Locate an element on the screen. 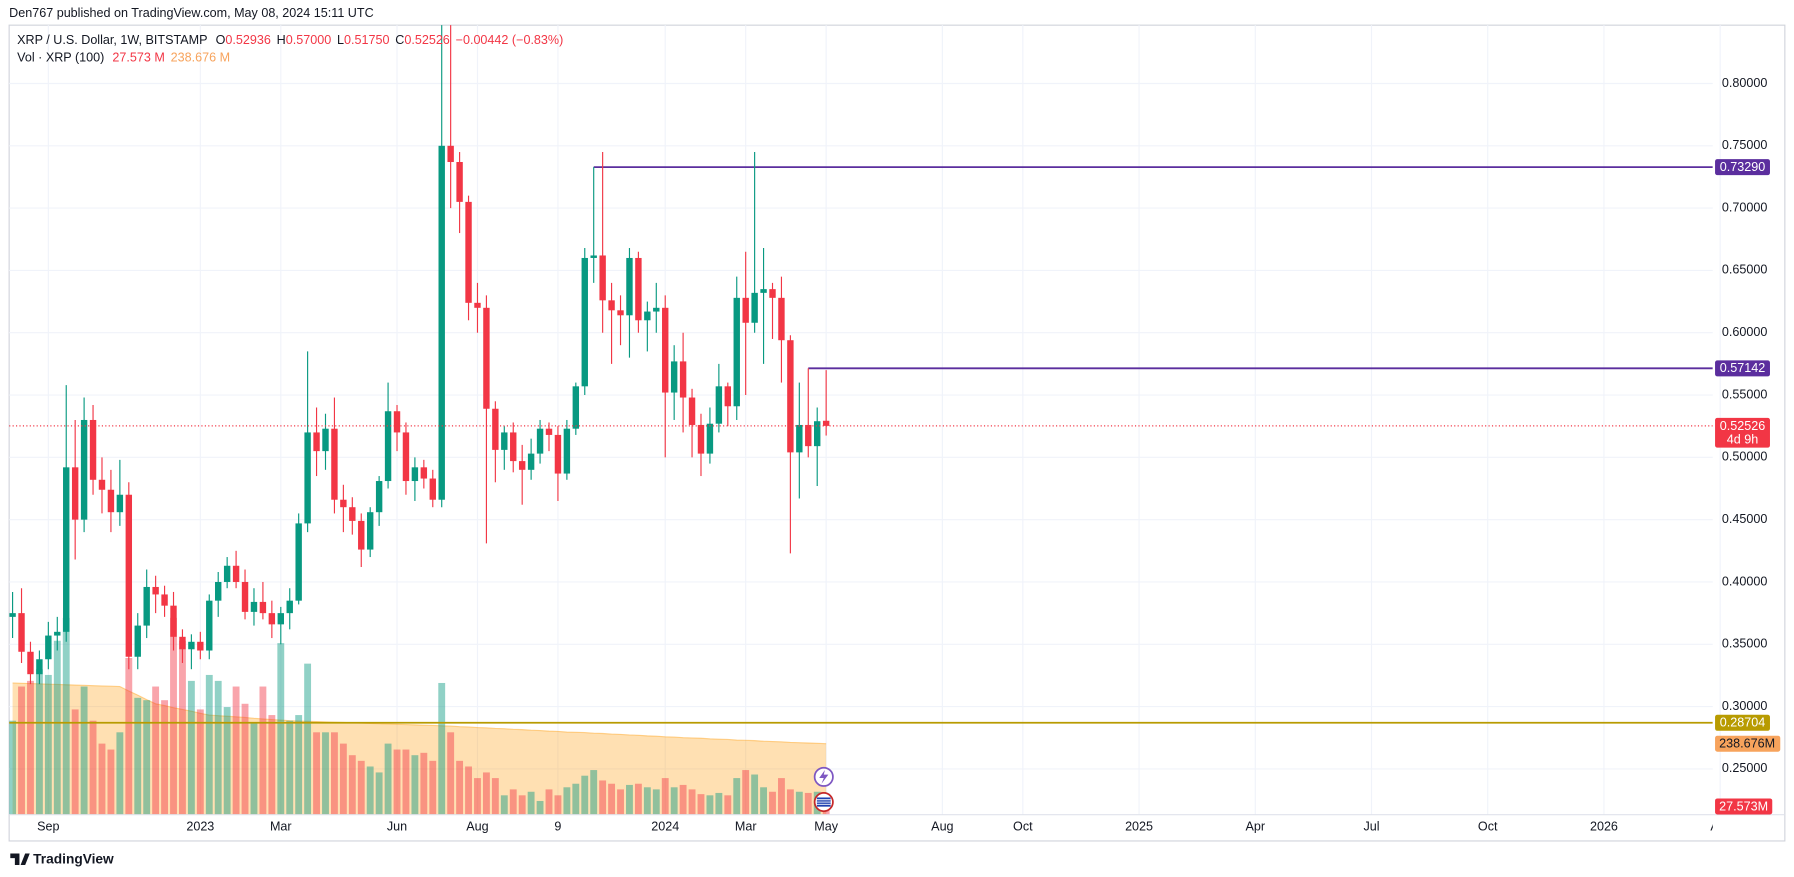 The width and height of the screenshot is (1794, 877). y-tick-label: 0.35000 is located at coordinates (1744, 644).